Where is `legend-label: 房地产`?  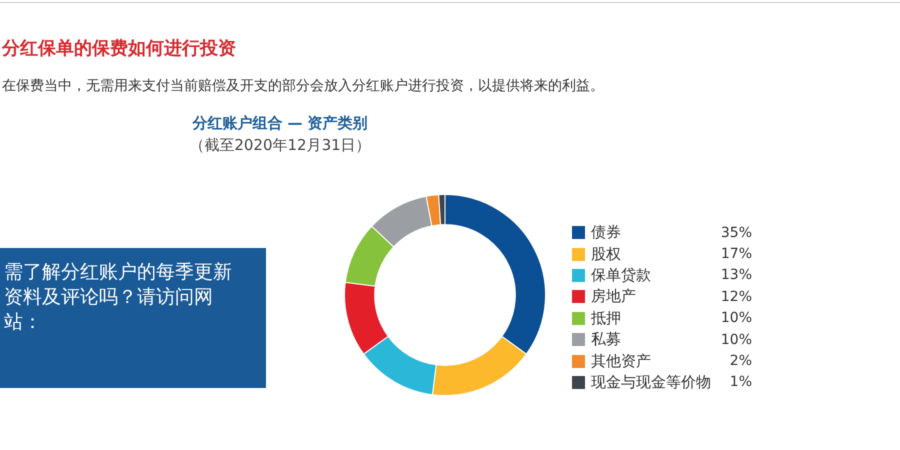
legend-label: 房地产 is located at coordinates (614, 296).